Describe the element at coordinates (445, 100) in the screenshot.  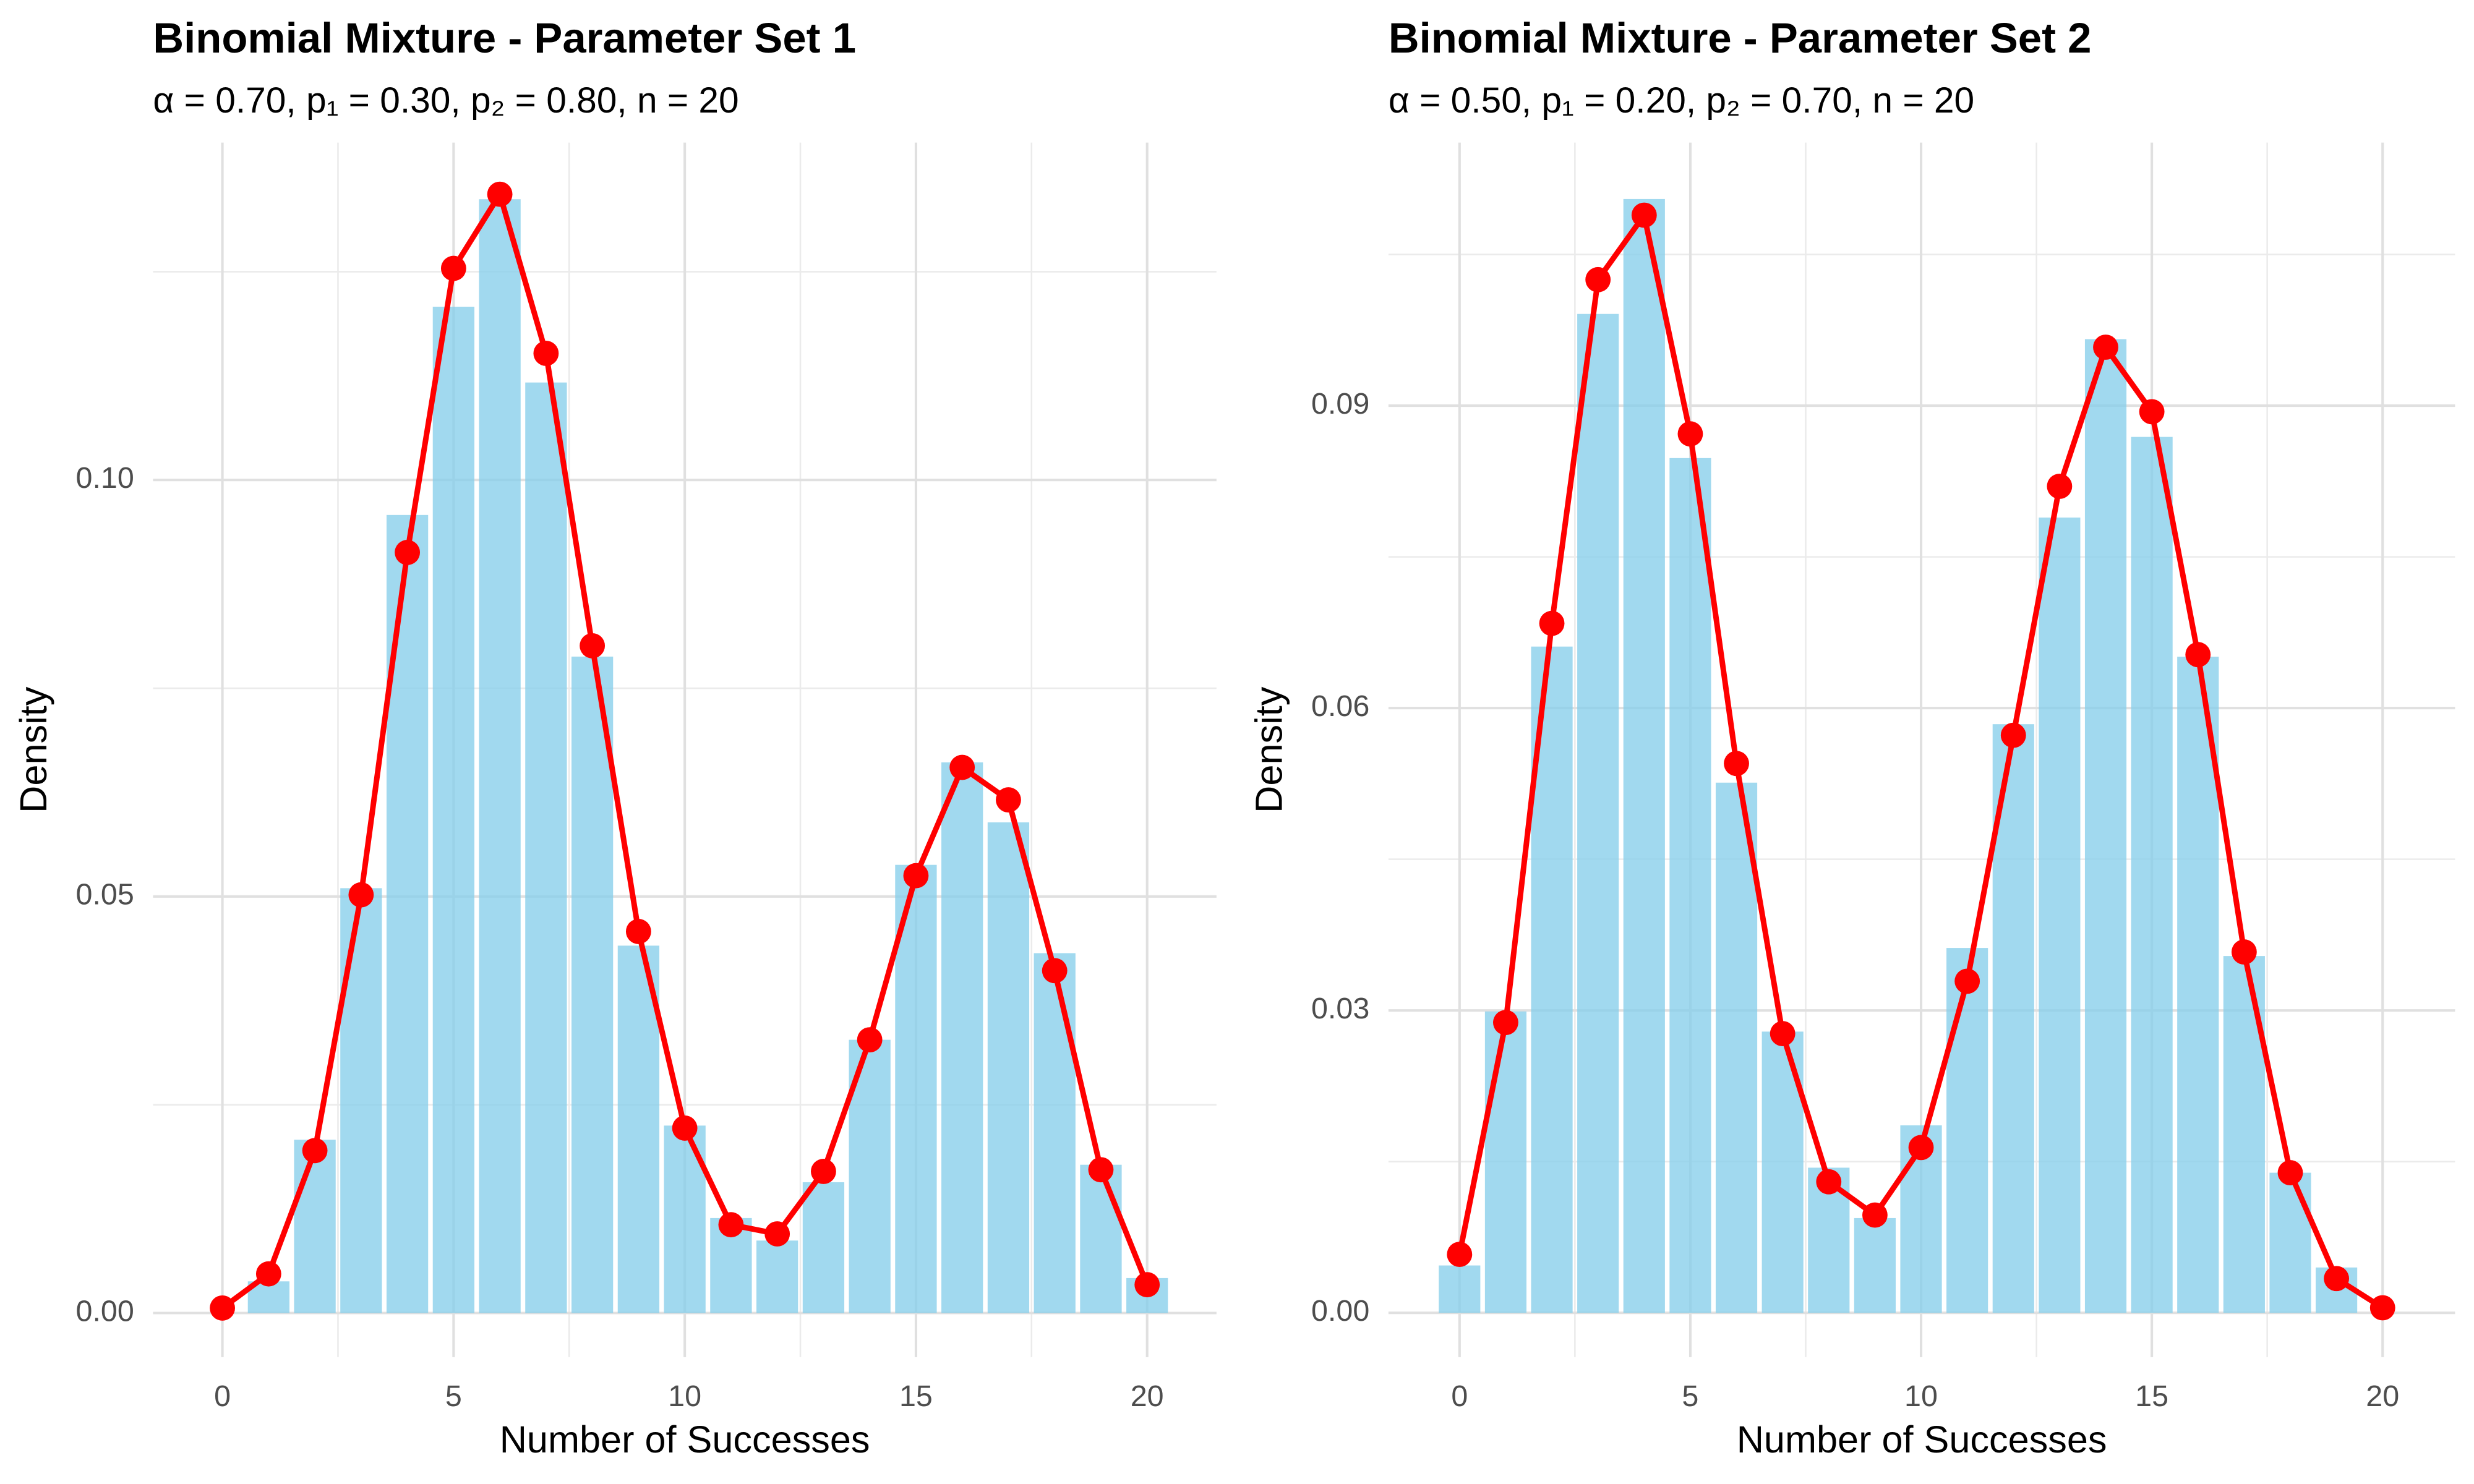
I see `chart-subtitle: α = 0.70, p₁ = 0.30, p₂ = 0.80, n = 20` at that location.